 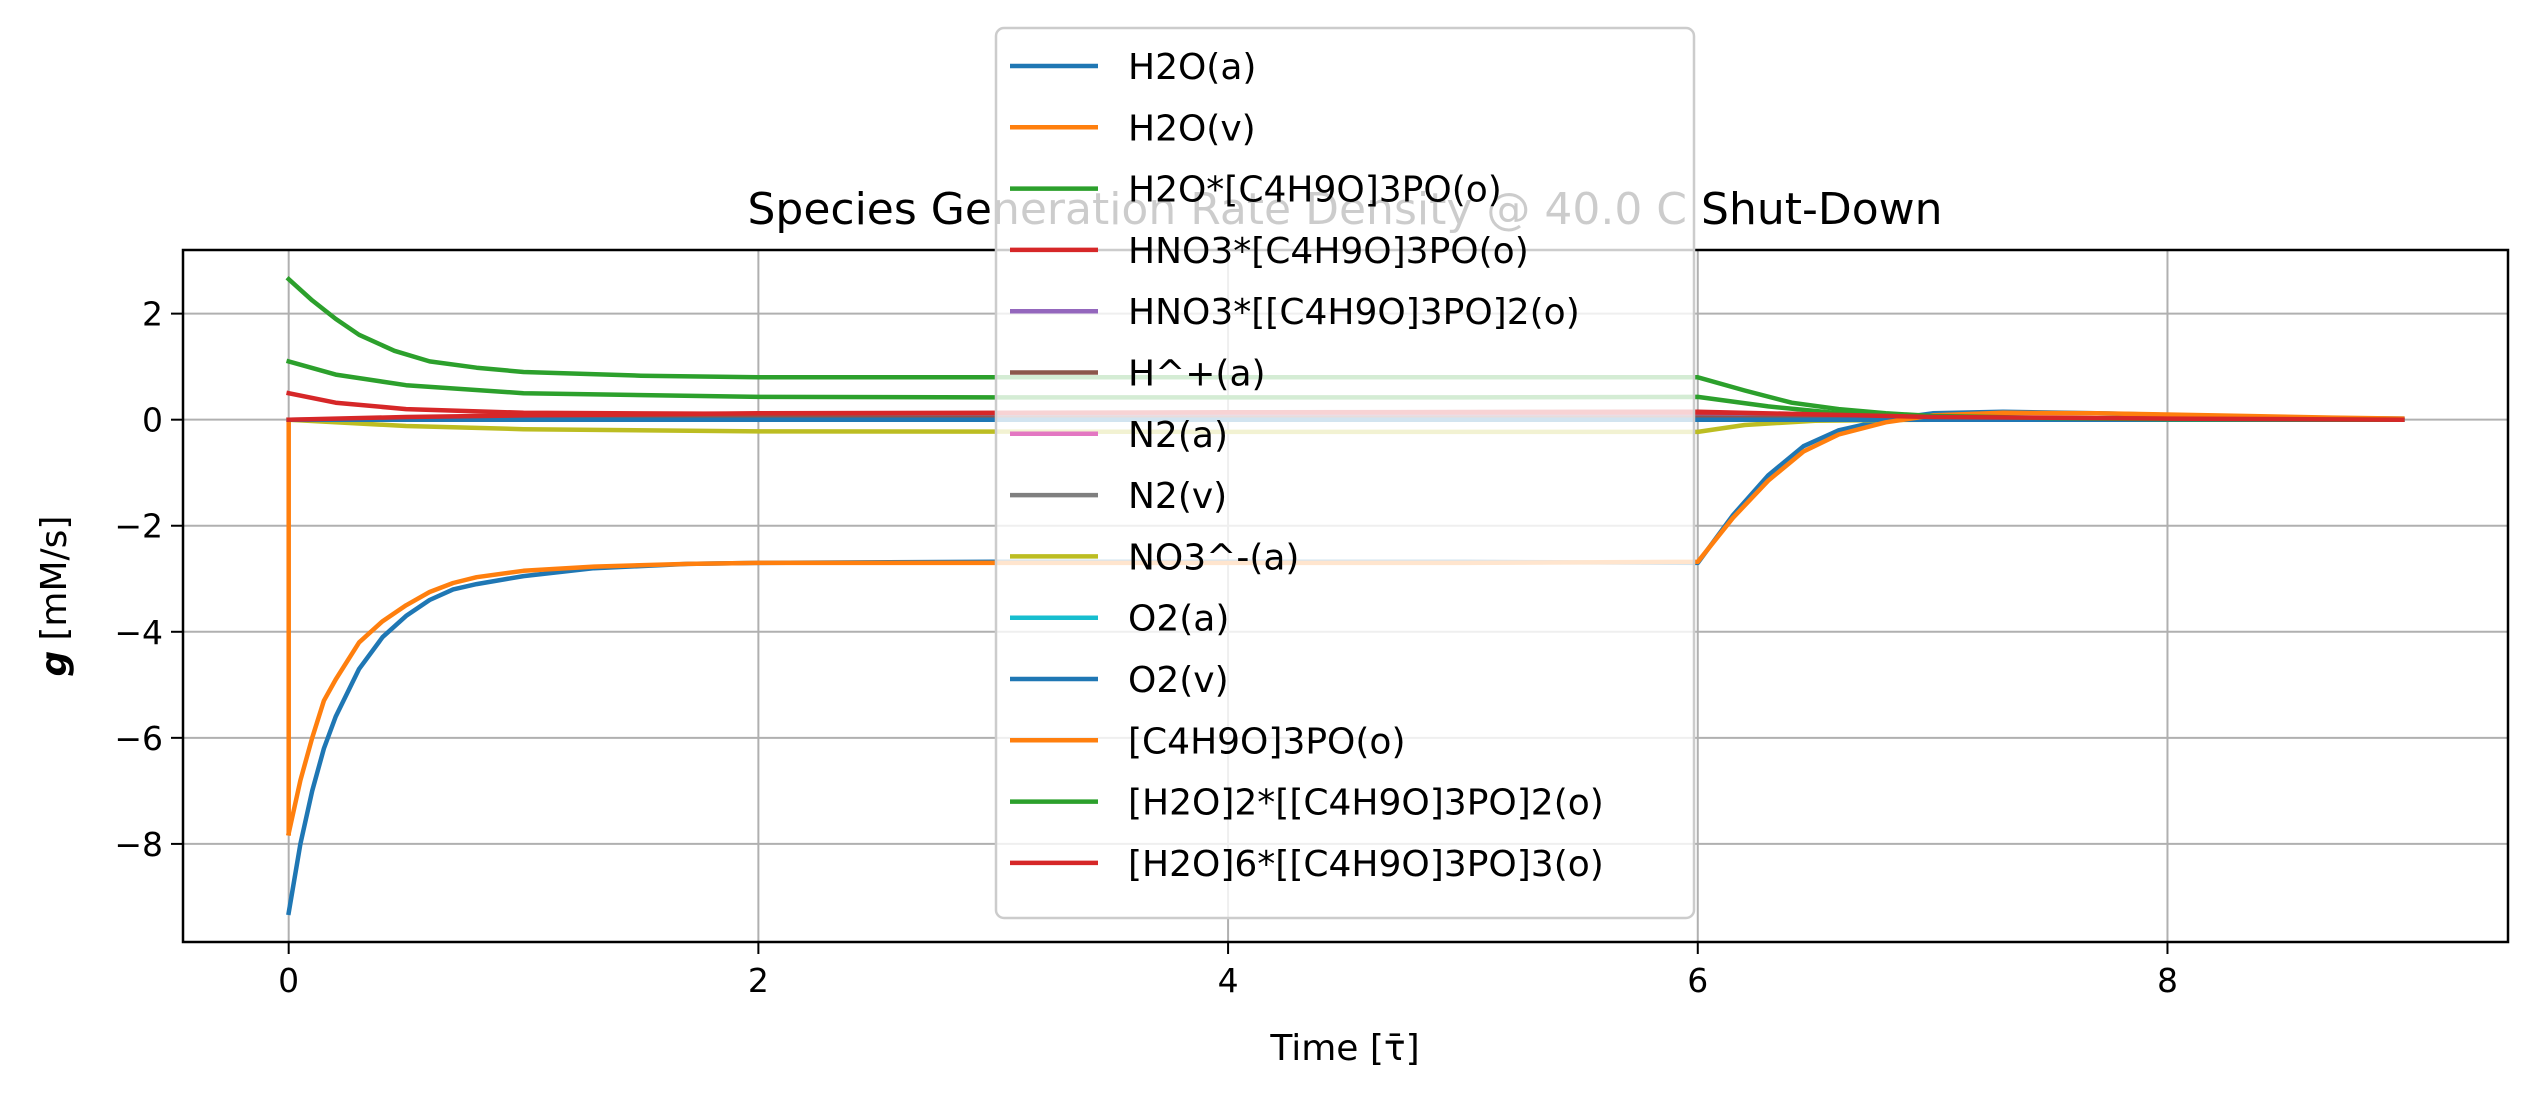 What do you see at coordinates (54, 578) in the screenshot?
I see `y-axis-unit: [mM/s]` at bounding box center [54, 578].